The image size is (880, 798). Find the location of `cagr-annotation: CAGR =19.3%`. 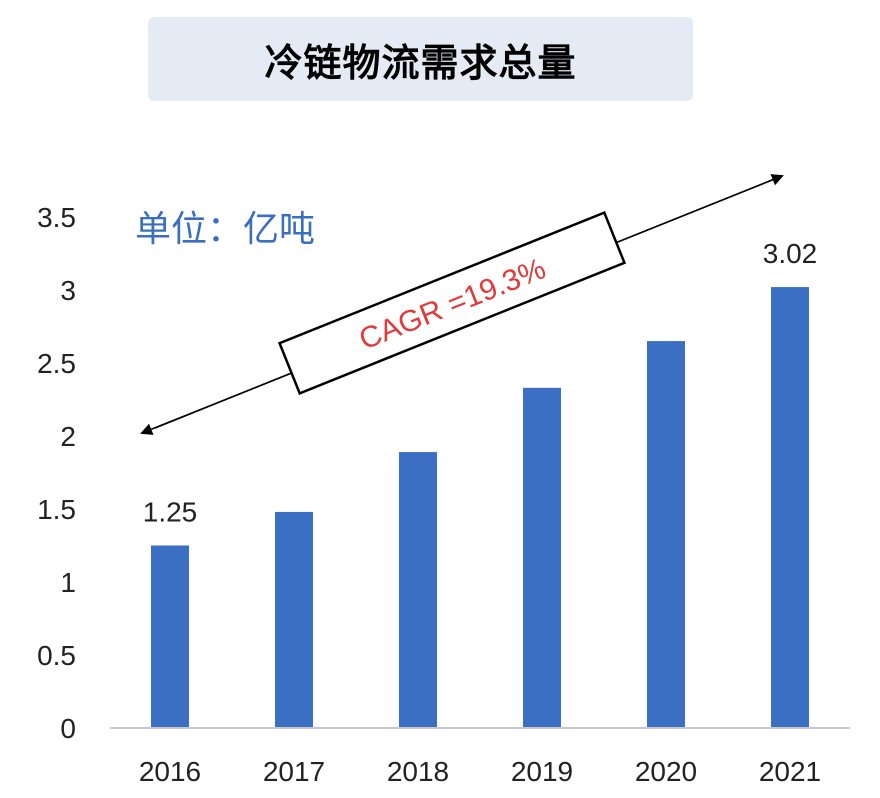

cagr-annotation: CAGR =19.3% is located at coordinates (452, 303).